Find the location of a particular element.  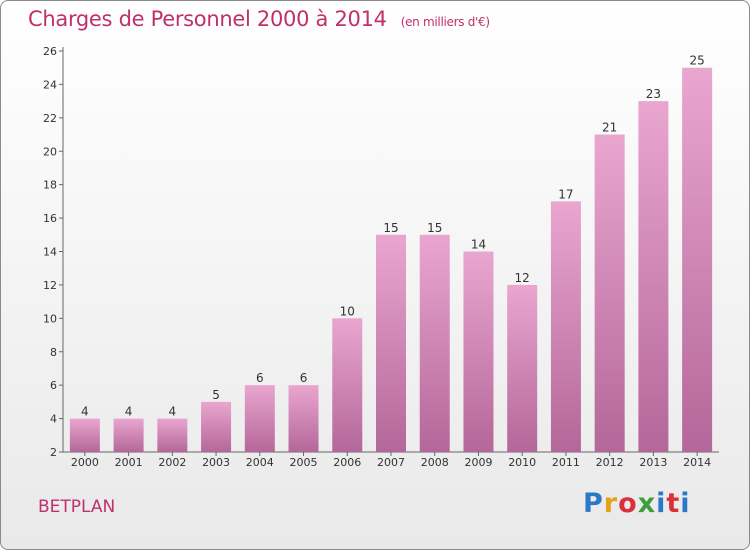

x-tick-label: 2012 is located at coordinates (610, 462).